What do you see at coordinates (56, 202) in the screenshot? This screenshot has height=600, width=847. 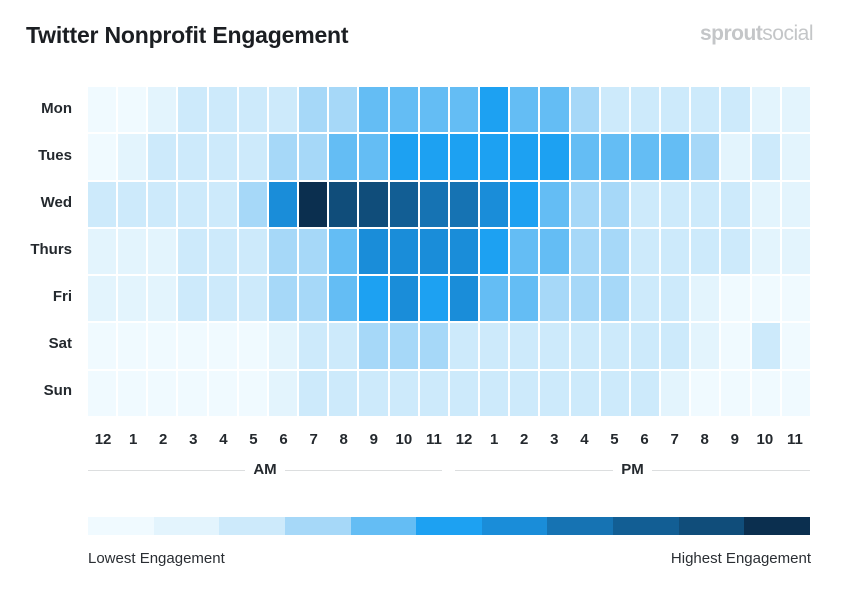 I see `row-label-wed: Wed` at bounding box center [56, 202].